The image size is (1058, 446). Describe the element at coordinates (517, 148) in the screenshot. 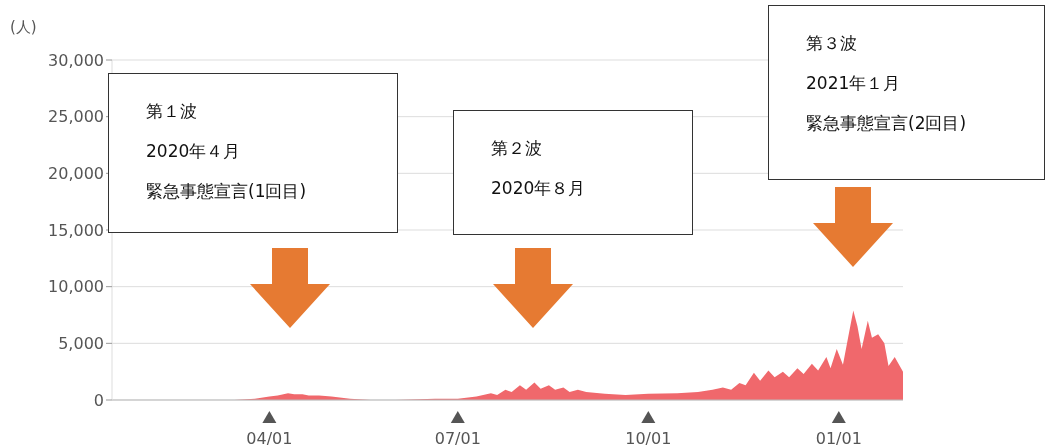

I see `annotation: 第２波` at that location.